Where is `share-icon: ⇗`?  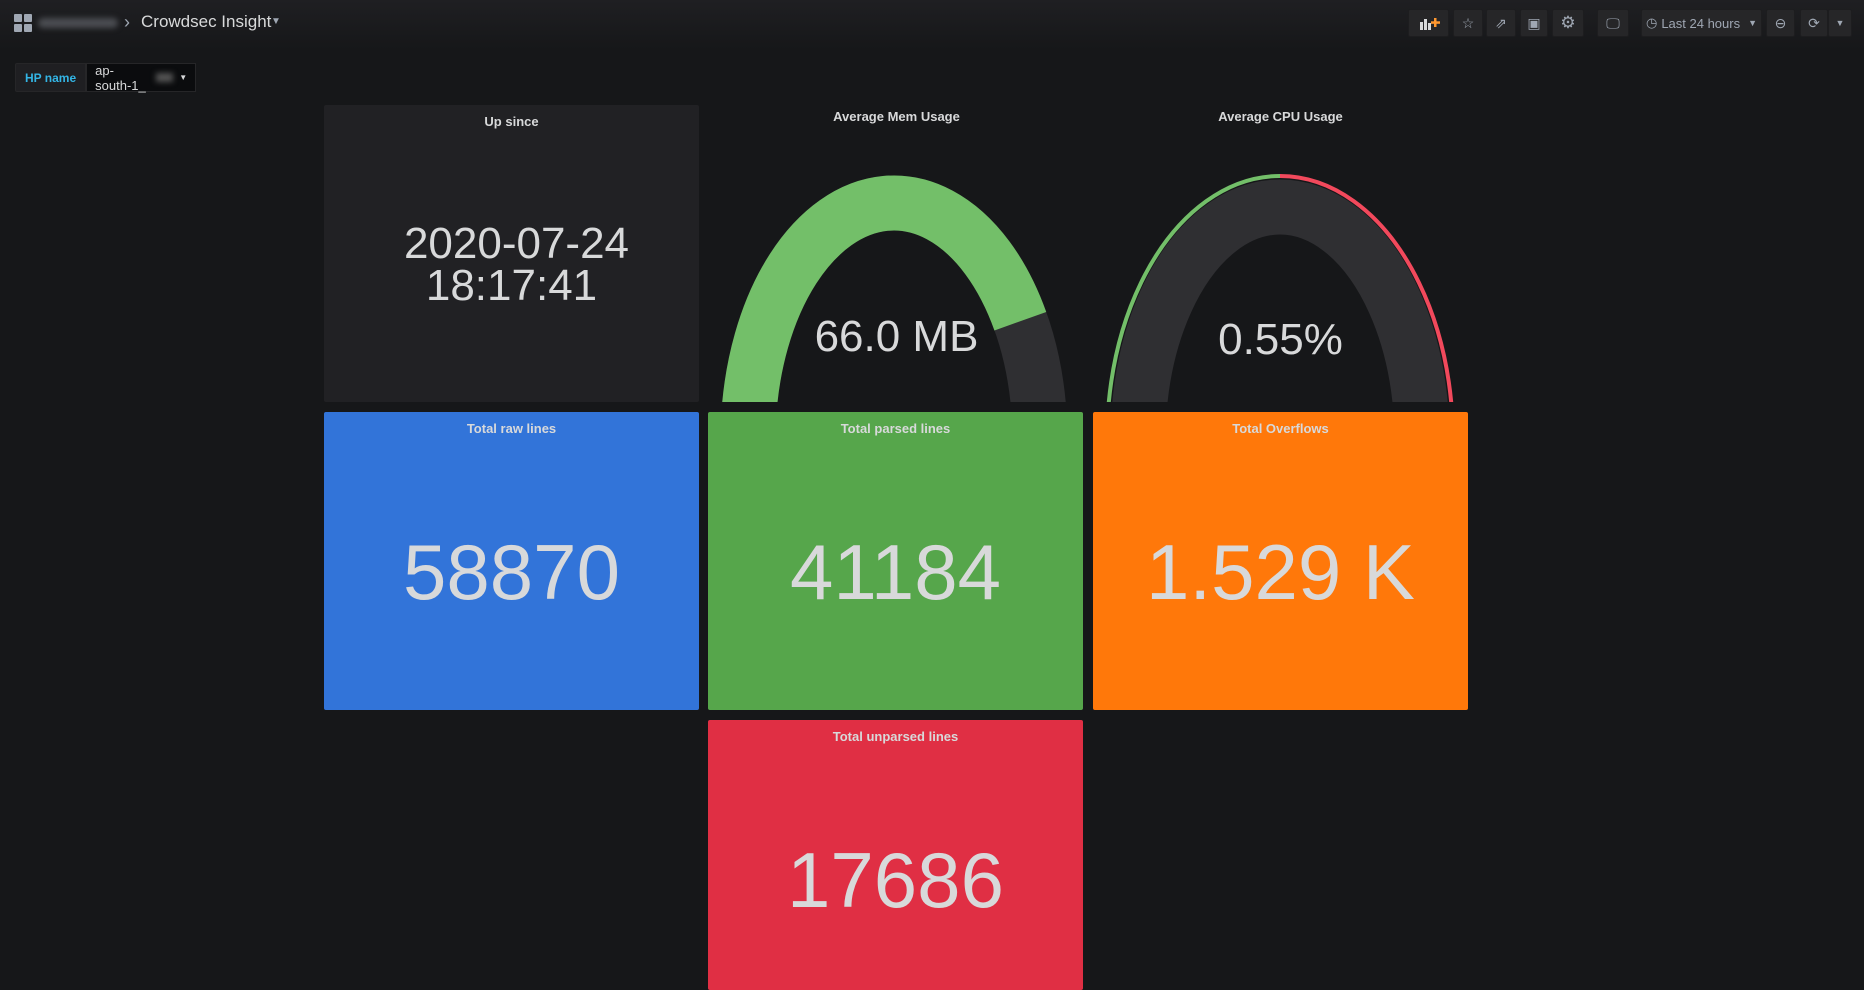
share-icon: ⇗ is located at coordinates (1501, 22).